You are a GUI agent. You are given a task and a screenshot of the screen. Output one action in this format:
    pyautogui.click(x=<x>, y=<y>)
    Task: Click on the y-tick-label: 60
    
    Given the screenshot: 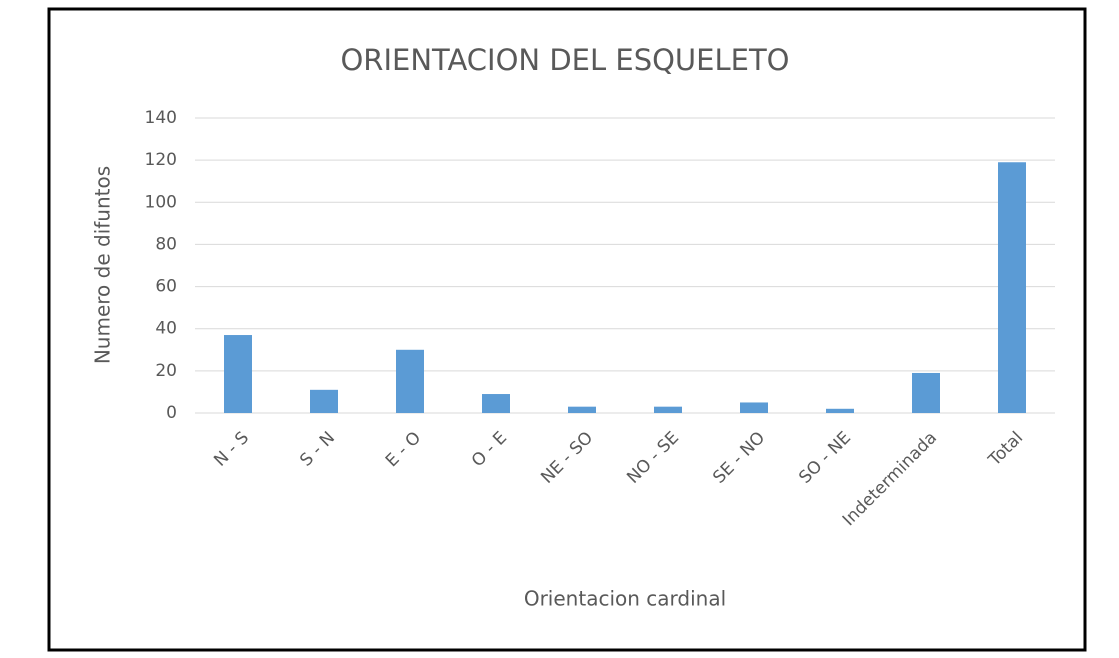 What is the action you would take?
    pyautogui.click(x=166, y=287)
    